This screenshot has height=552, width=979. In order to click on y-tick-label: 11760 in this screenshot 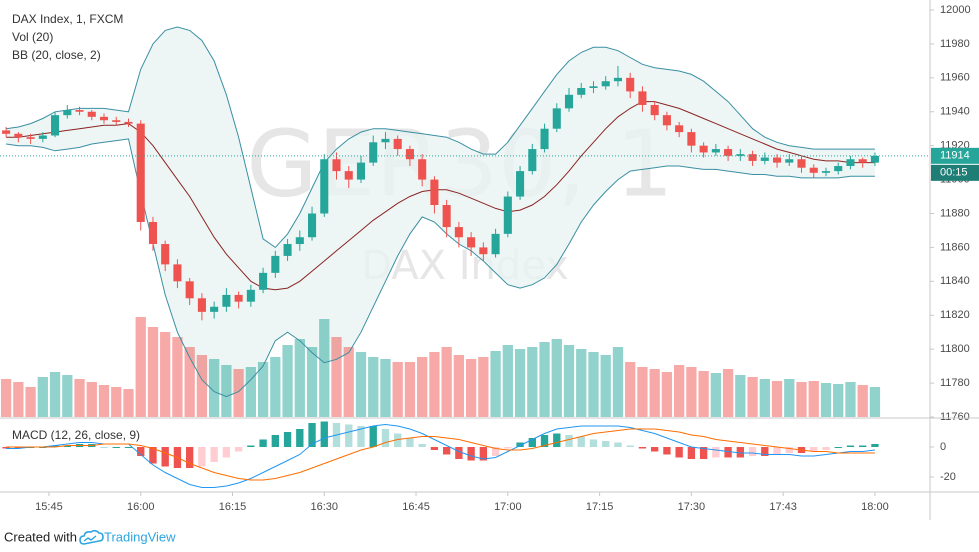, I will do `click(955, 417)`.